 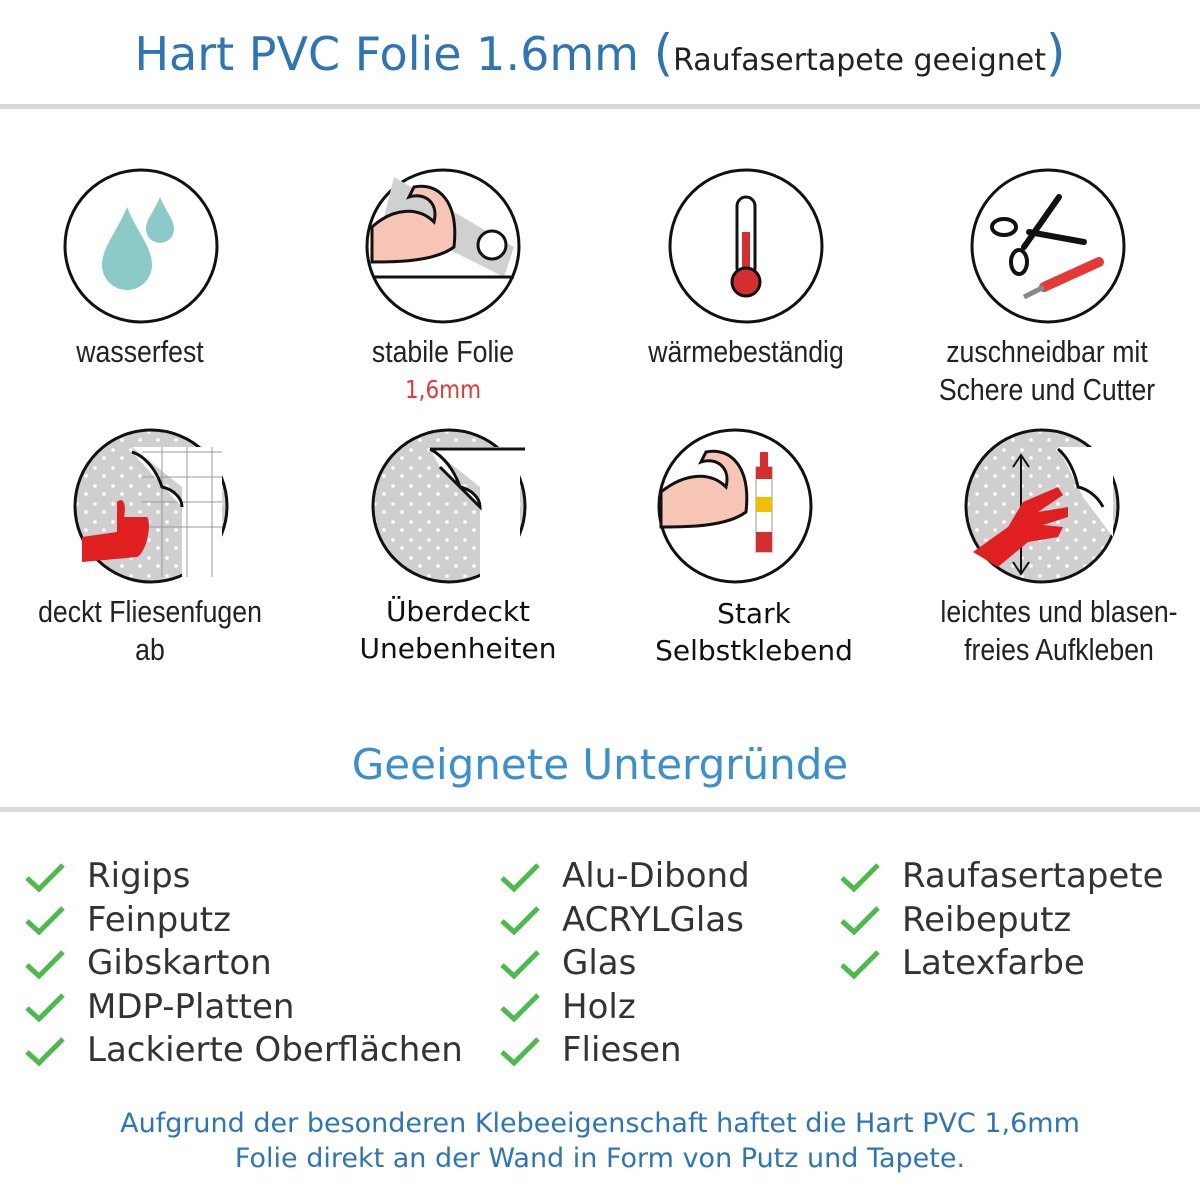 What do you see at coordinates (139, 876) in the screenshot?
I see `surface-label: Rigips` at bounding box center [139, 876].